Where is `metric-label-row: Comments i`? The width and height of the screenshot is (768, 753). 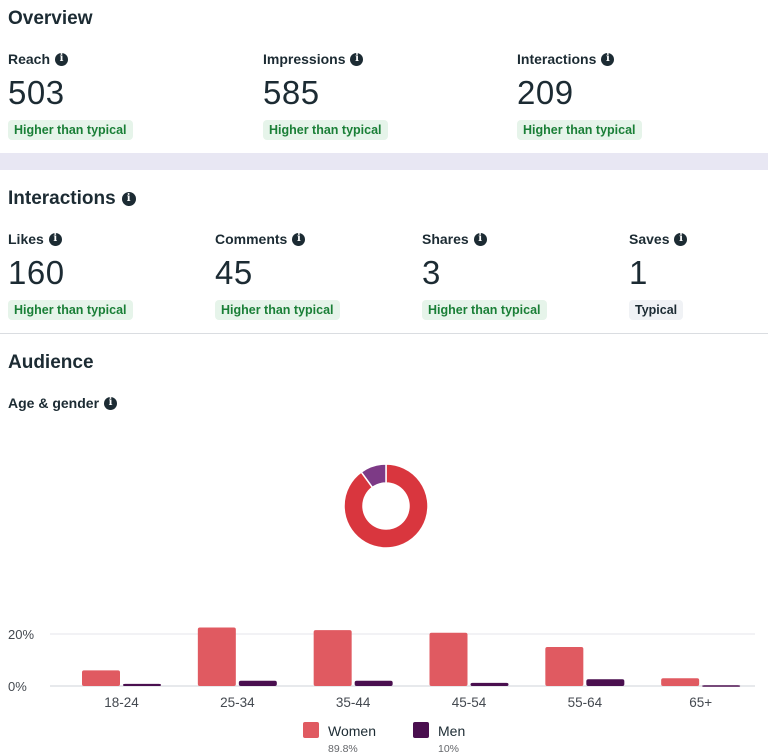
metric-label-row: Comments i is located at coordinates (277, 239).